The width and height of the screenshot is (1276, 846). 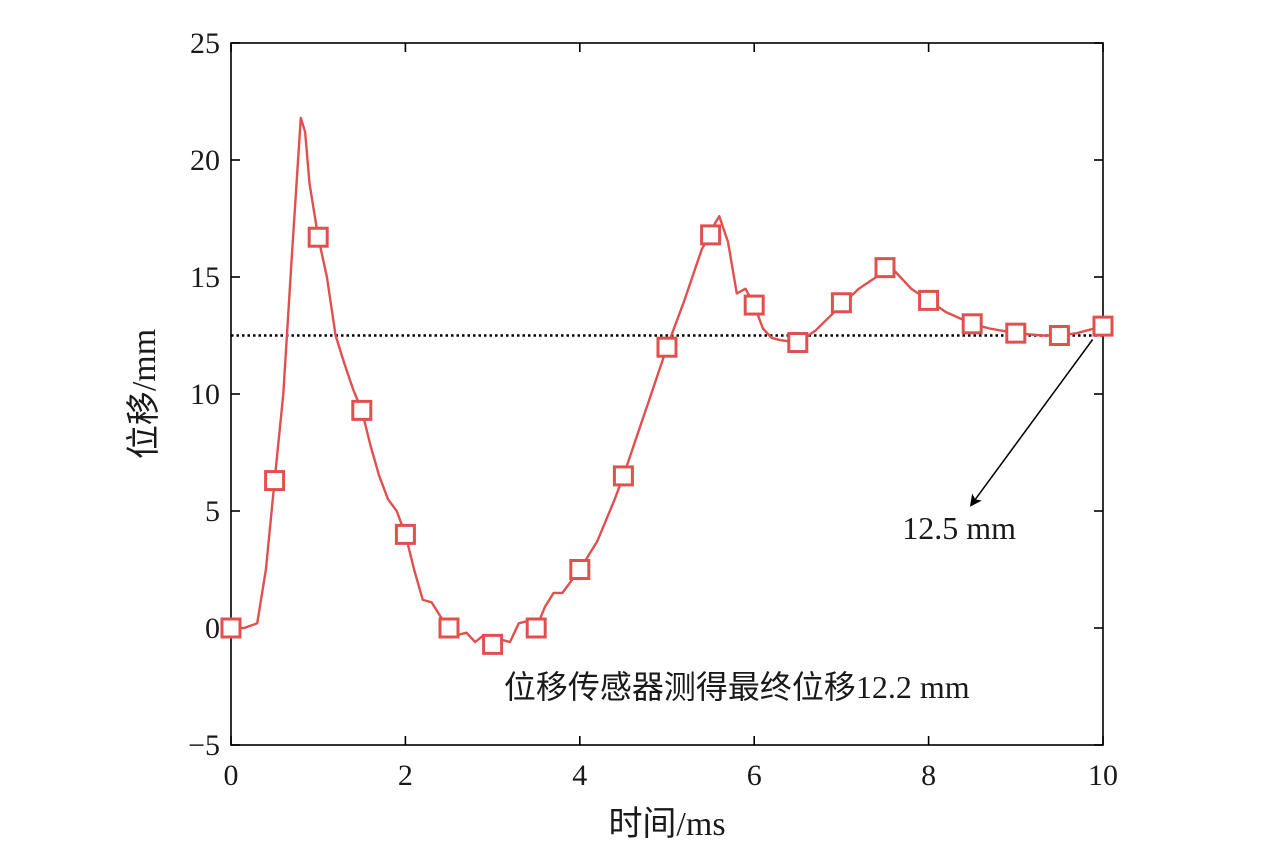 What do you see at coordinates (205, 160) in the screenshot?
I see `y-tick-label: 20` at bounding box center [205, 160].